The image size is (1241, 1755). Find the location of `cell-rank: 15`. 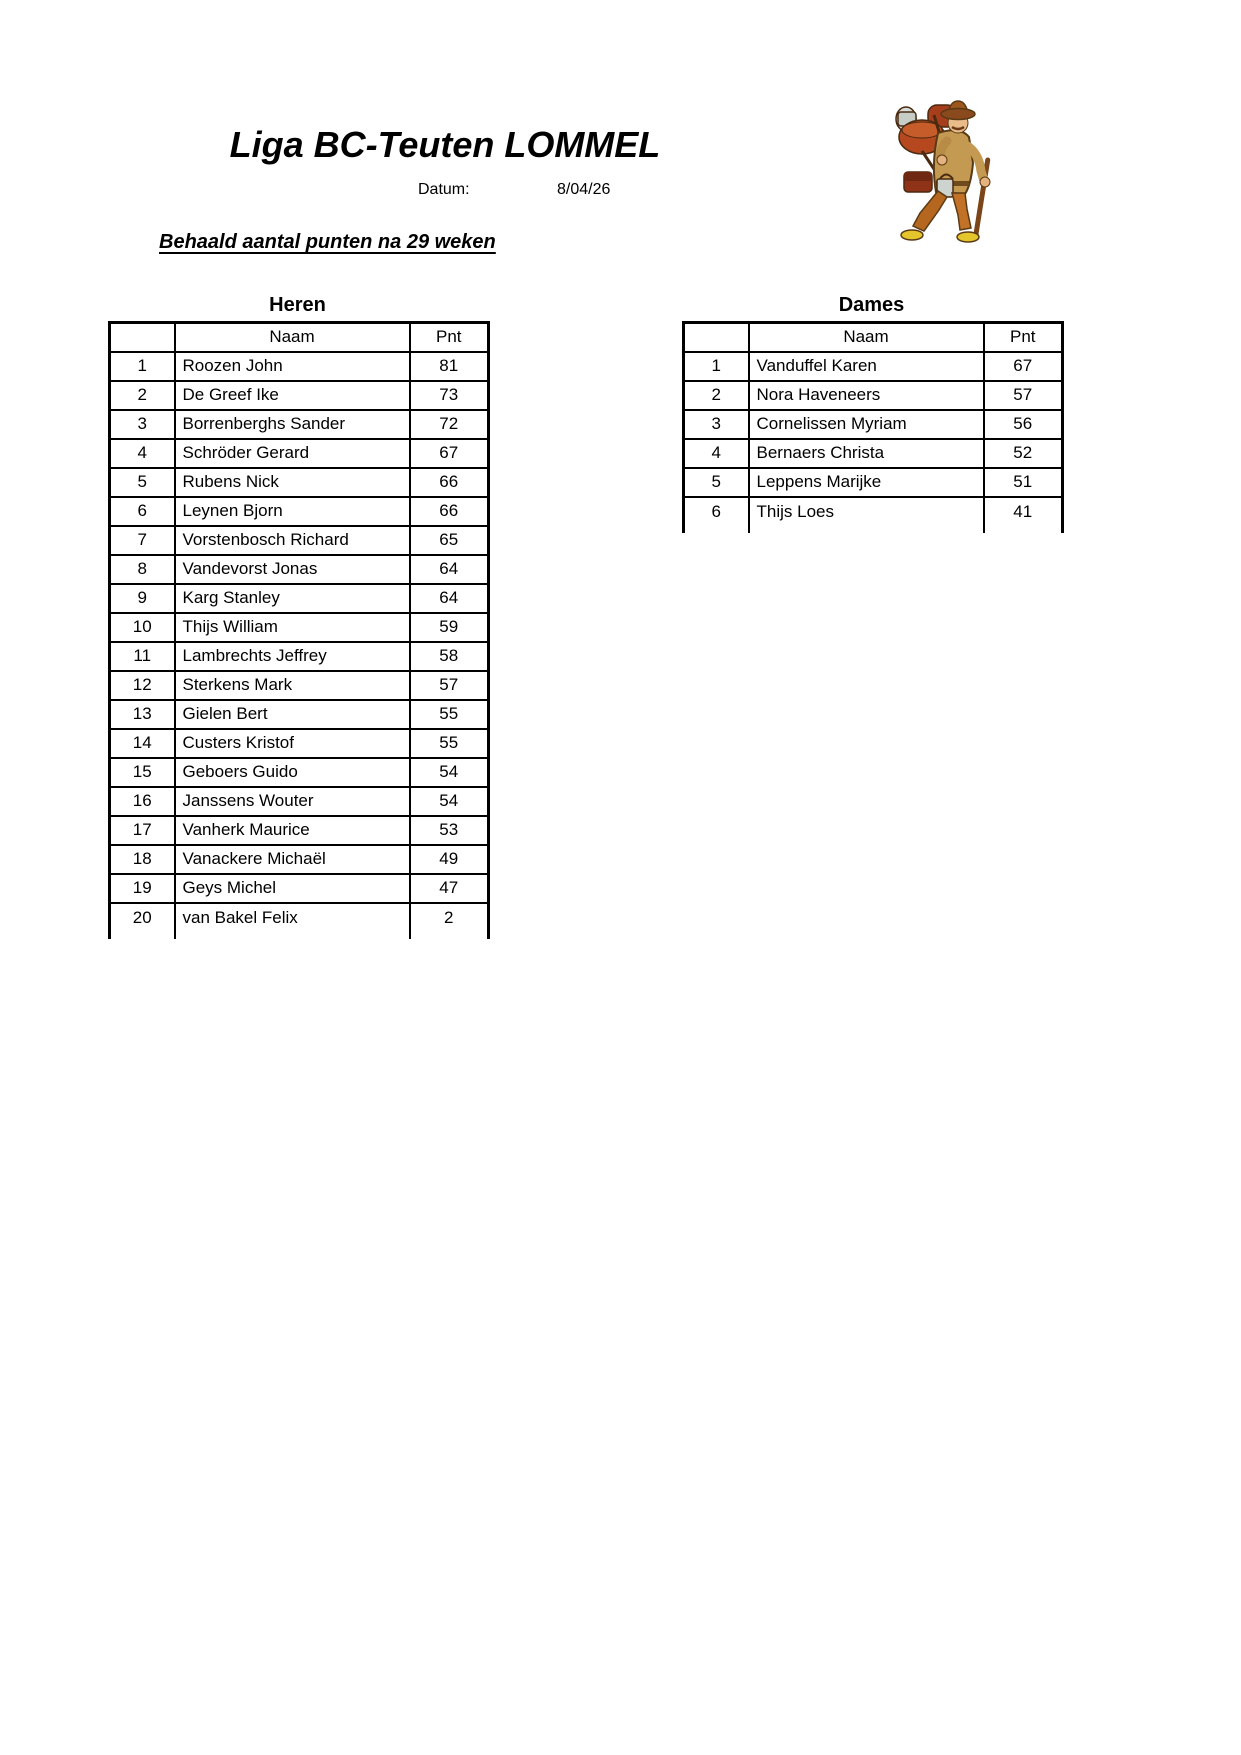

cell-rank: 15 is located at coordinates (142, 771).